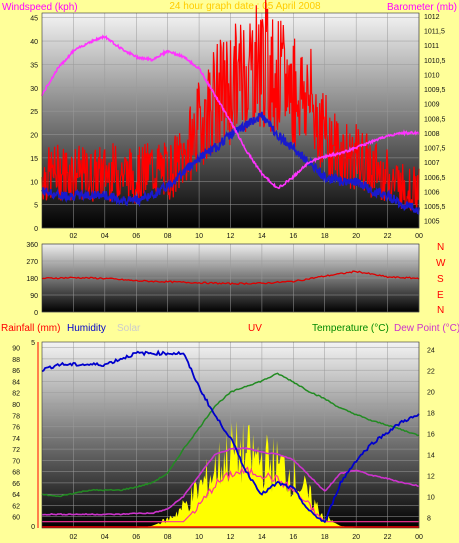 This screenshot has height=543, width=459. I want to click on direction-grid, so click(231, 278).